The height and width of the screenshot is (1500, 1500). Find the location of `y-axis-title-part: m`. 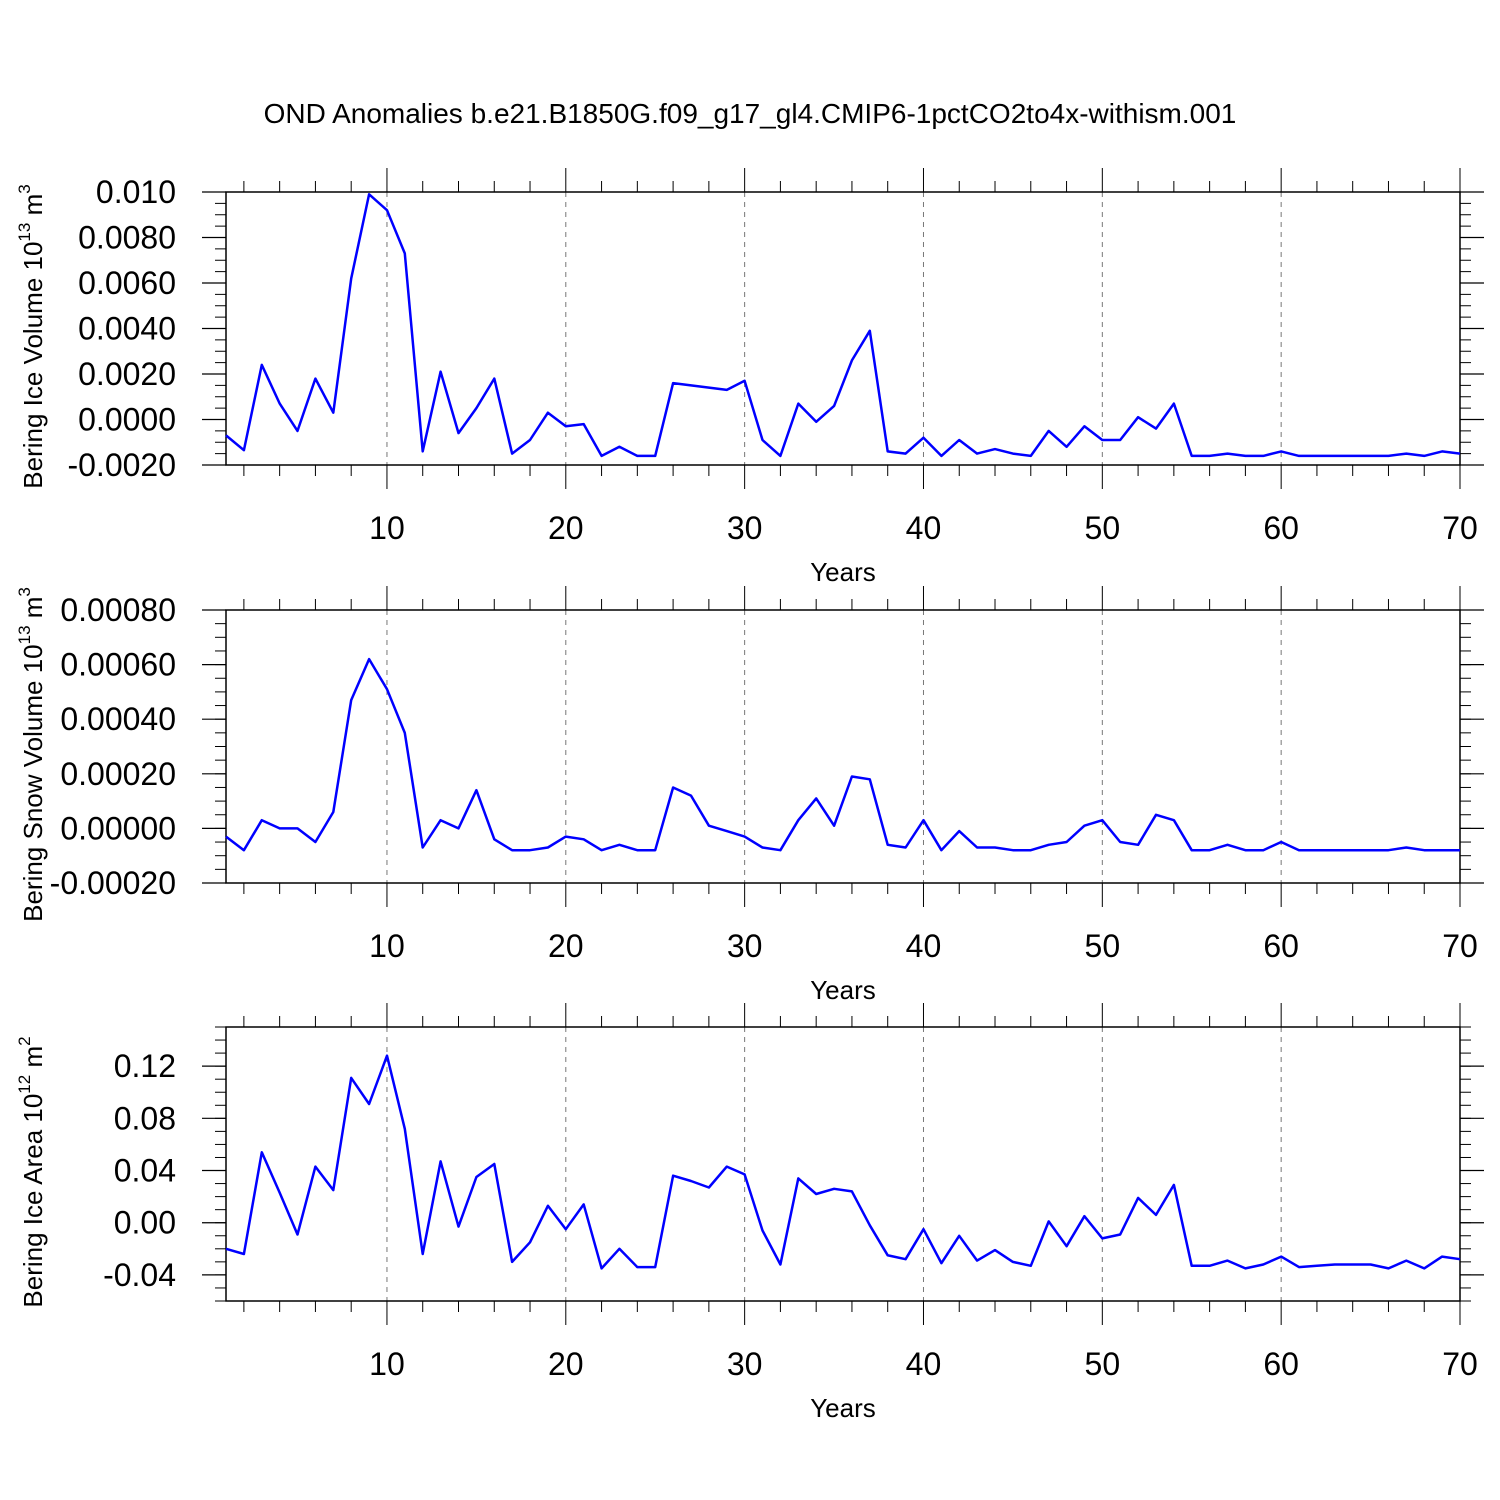

y-axis-title-part: m is located at coordinates (33, 208).